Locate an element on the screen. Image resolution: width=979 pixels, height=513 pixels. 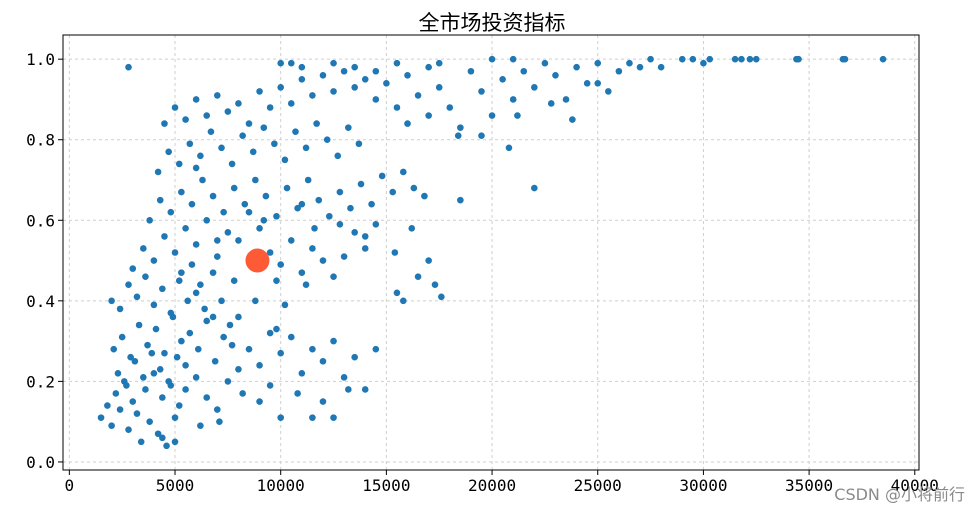
x-tick-label: 25000 is located at coordinates (598, 485).